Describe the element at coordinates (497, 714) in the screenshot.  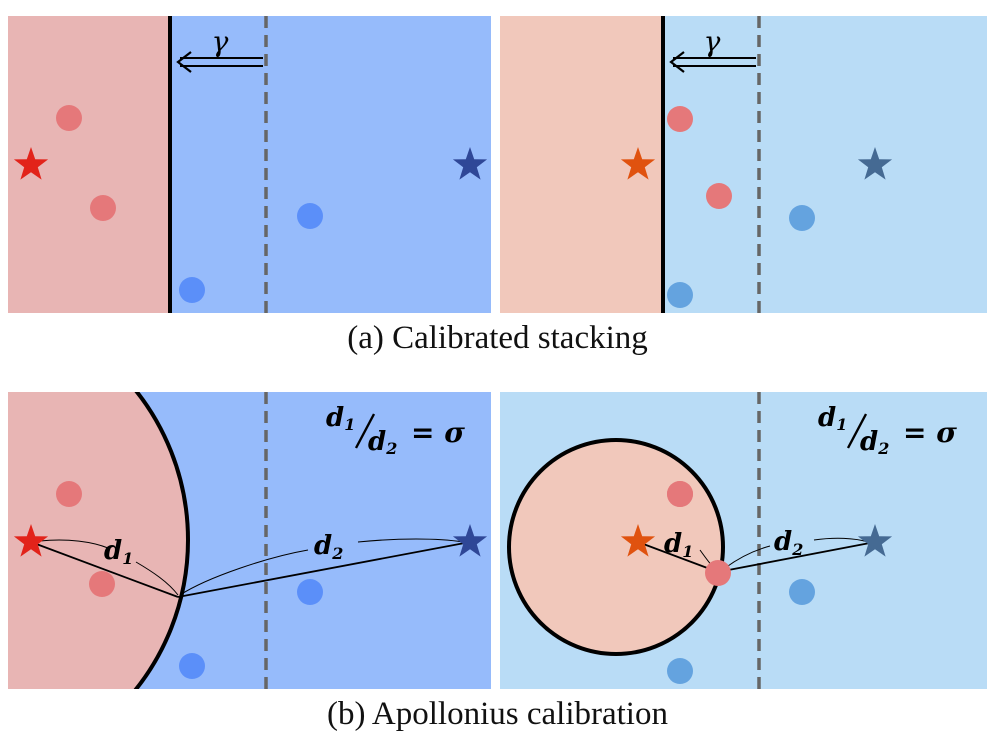
I see `caption-b: (b) Apollonius calibration` at that location.